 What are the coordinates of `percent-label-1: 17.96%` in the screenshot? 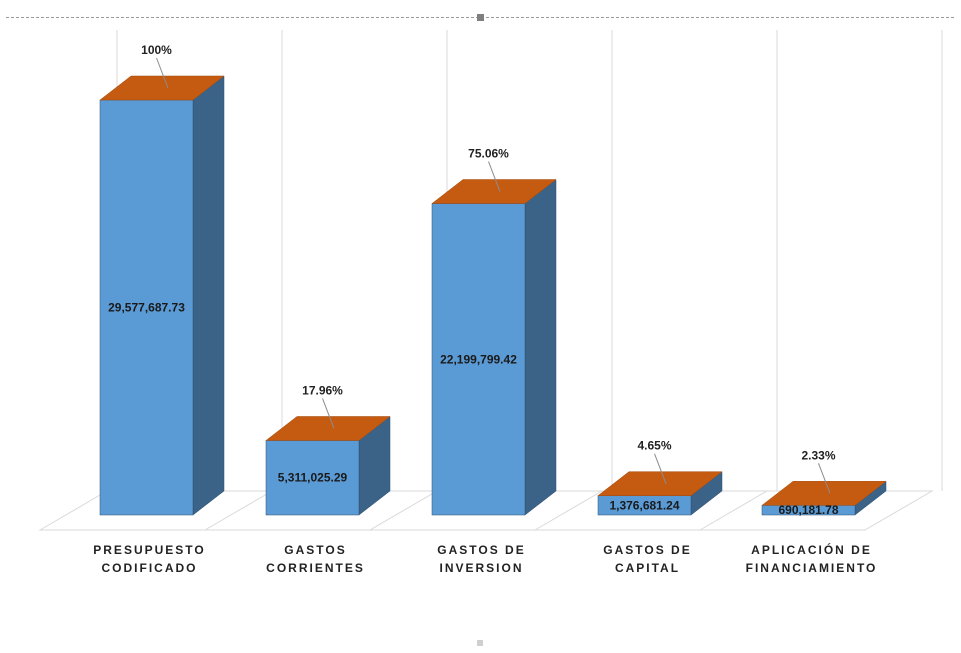 It's located at (322, 390).